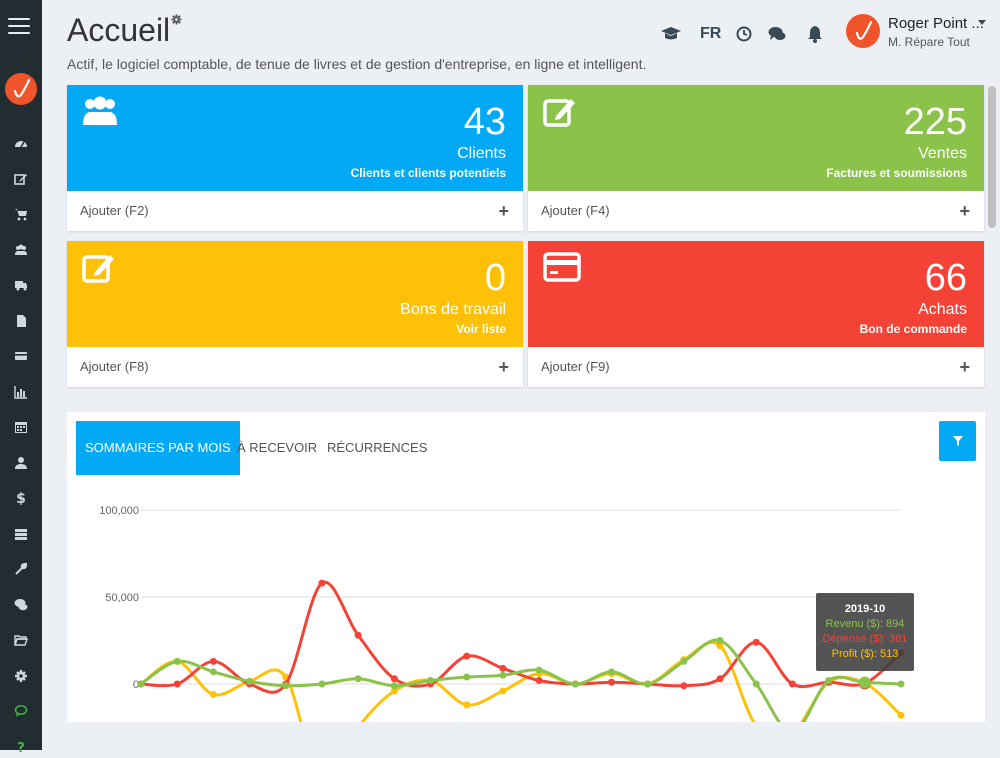 Image resolution: width=1000 pixels, height=758 pixels. Describe the element at coordinates (992, 157) in the screenshot. I see `scrollbar` at that location.